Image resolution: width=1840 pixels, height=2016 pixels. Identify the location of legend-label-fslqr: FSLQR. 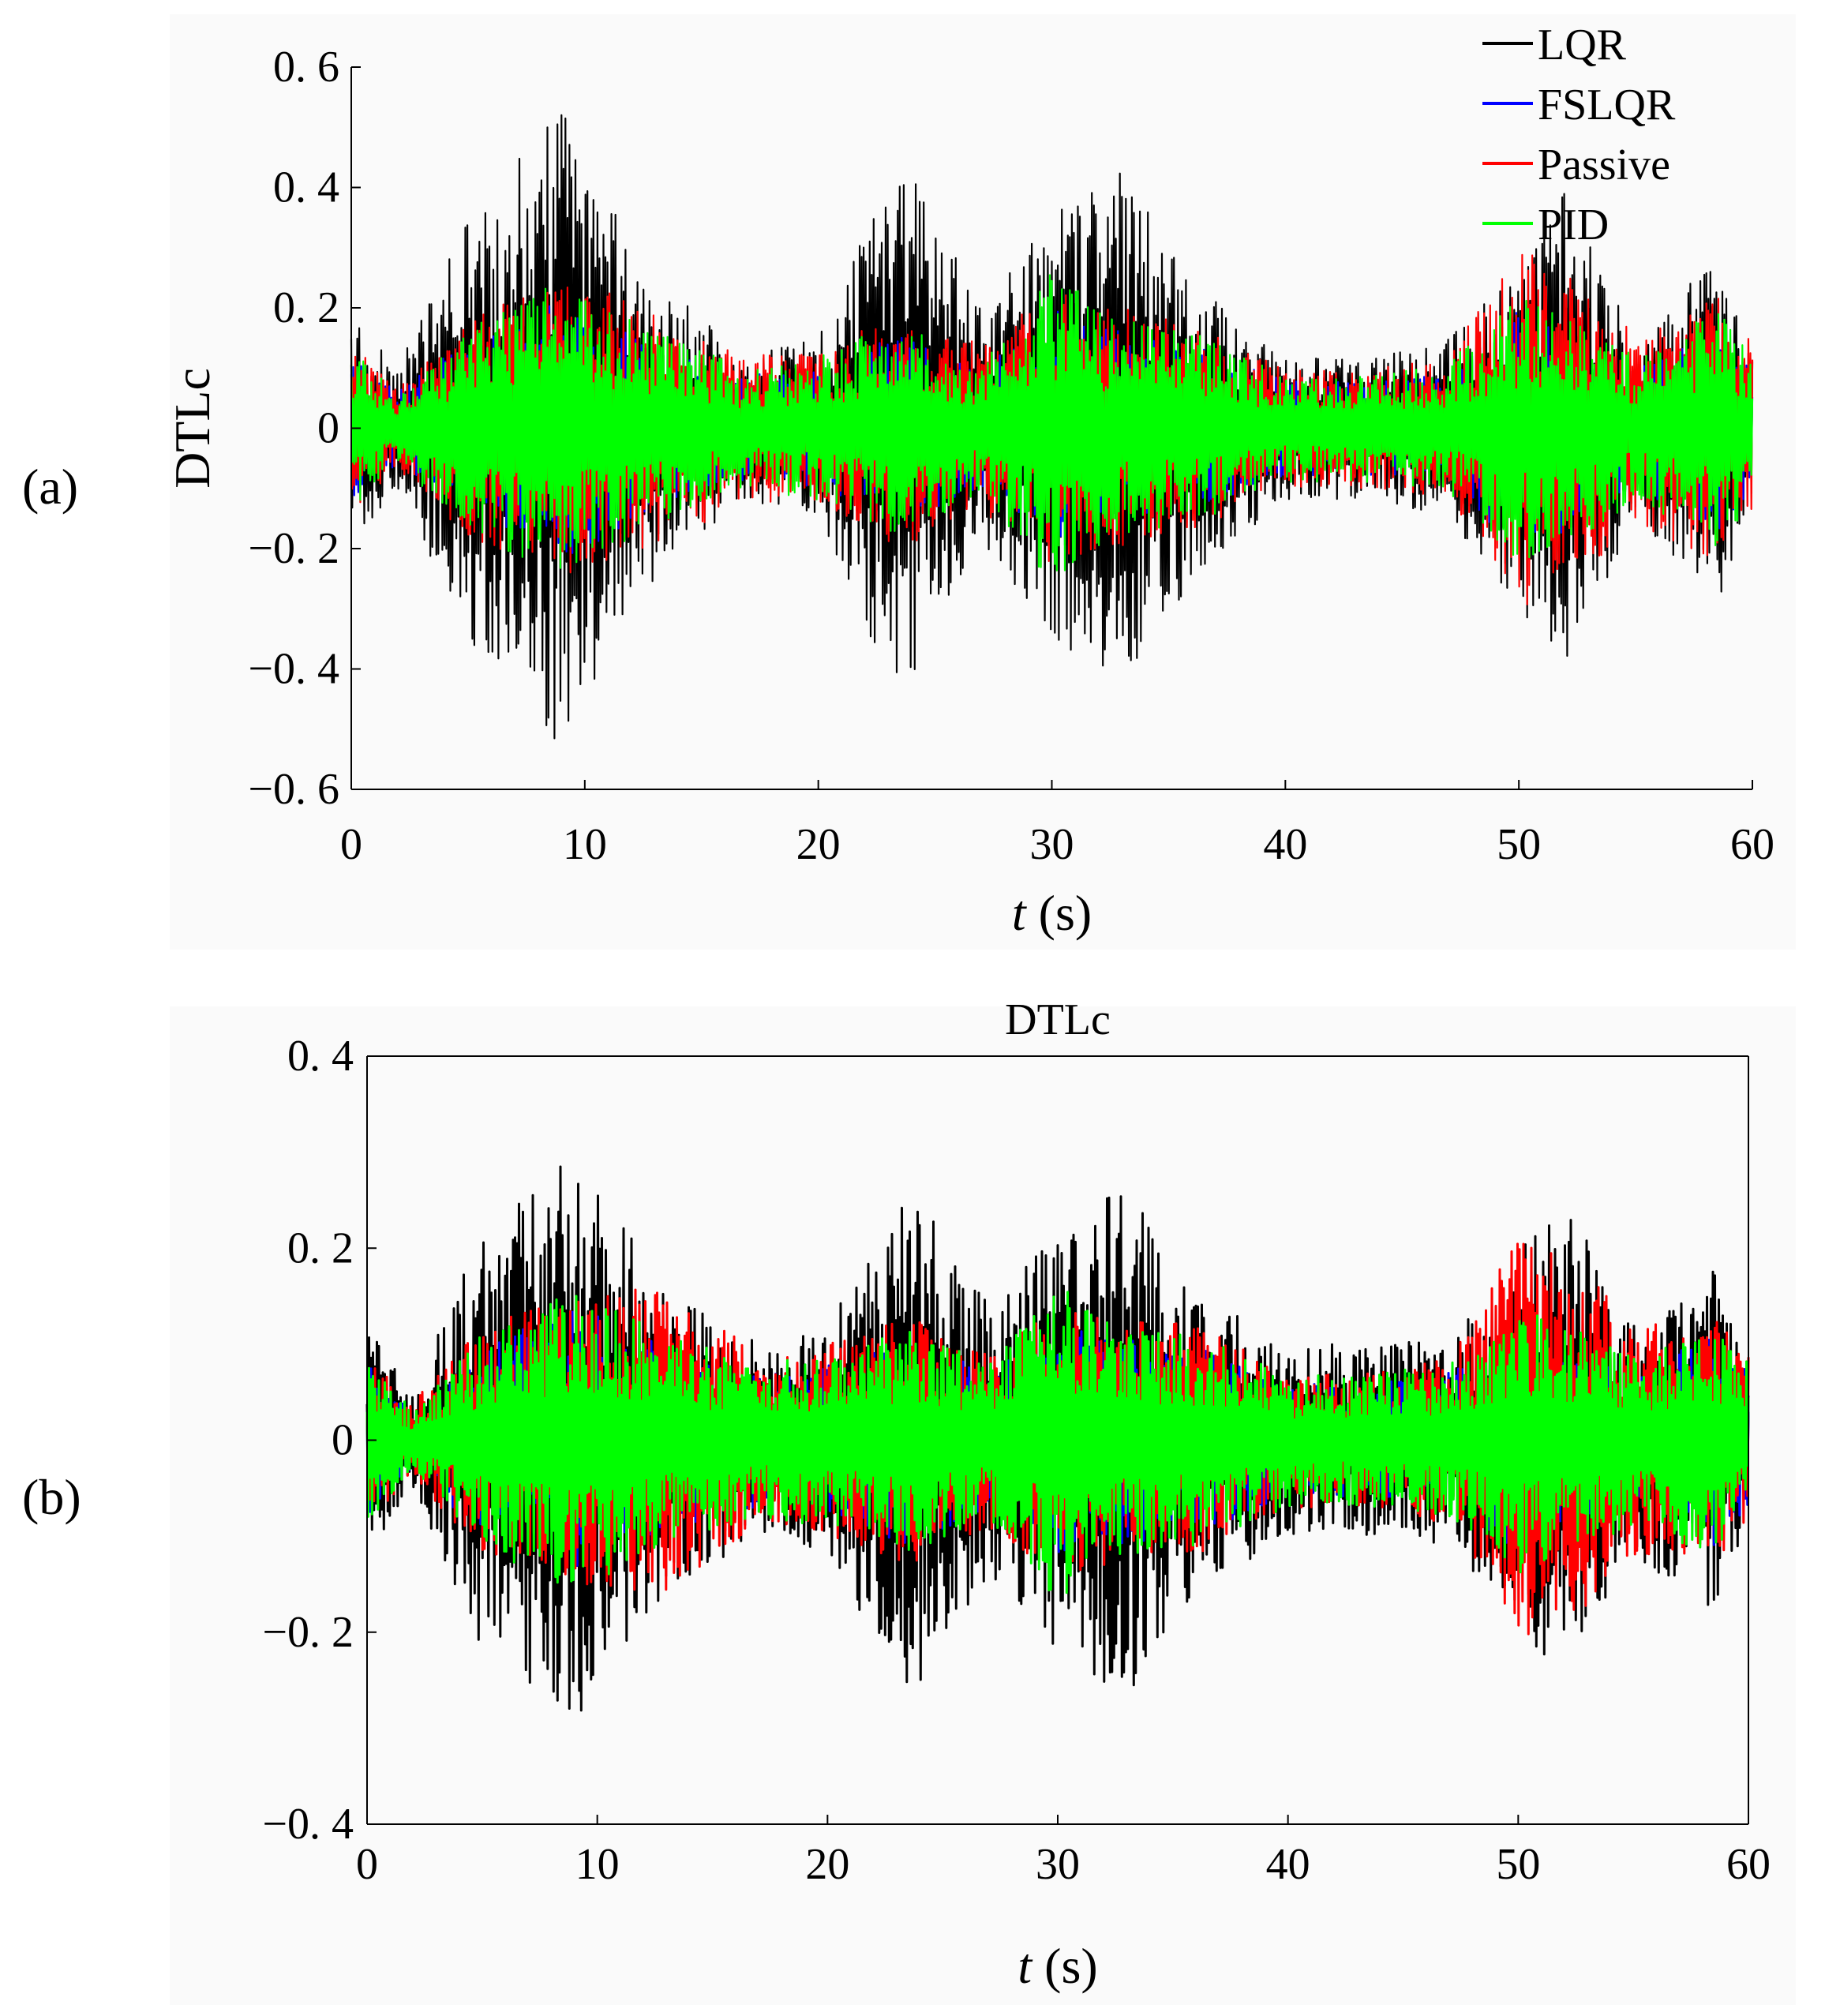
(1607, 105).